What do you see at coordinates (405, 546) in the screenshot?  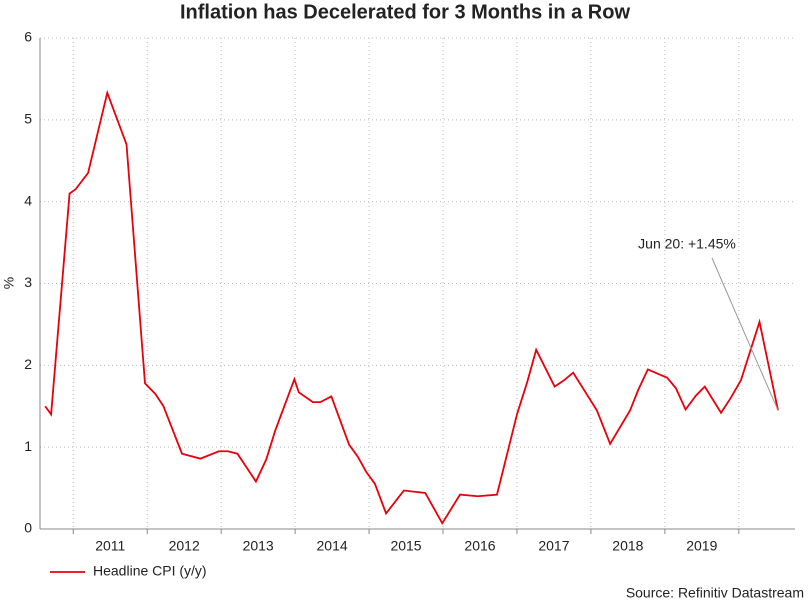 I see `x-tick-label: 2015` at bounding box center [405, 546].